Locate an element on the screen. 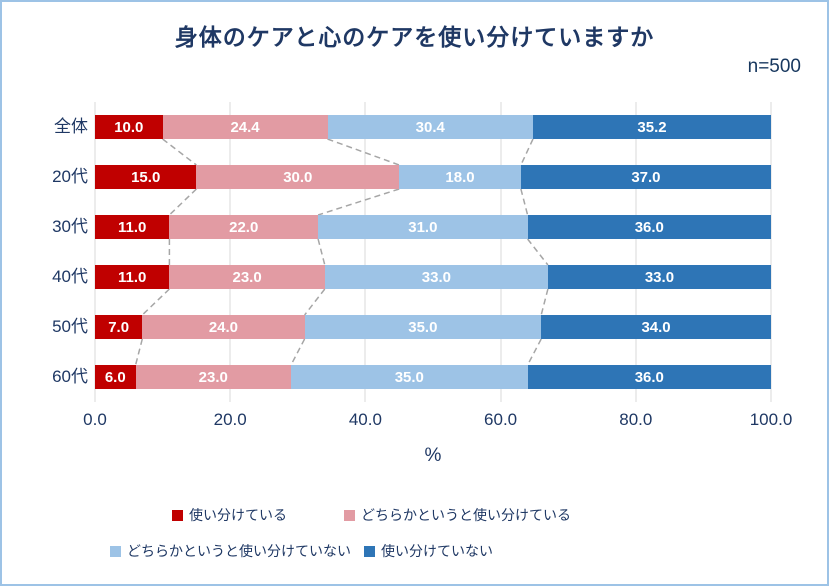 The height and width of the screenshot is (586, 829). category-label: 全体 is located at coordinates (71, 126).